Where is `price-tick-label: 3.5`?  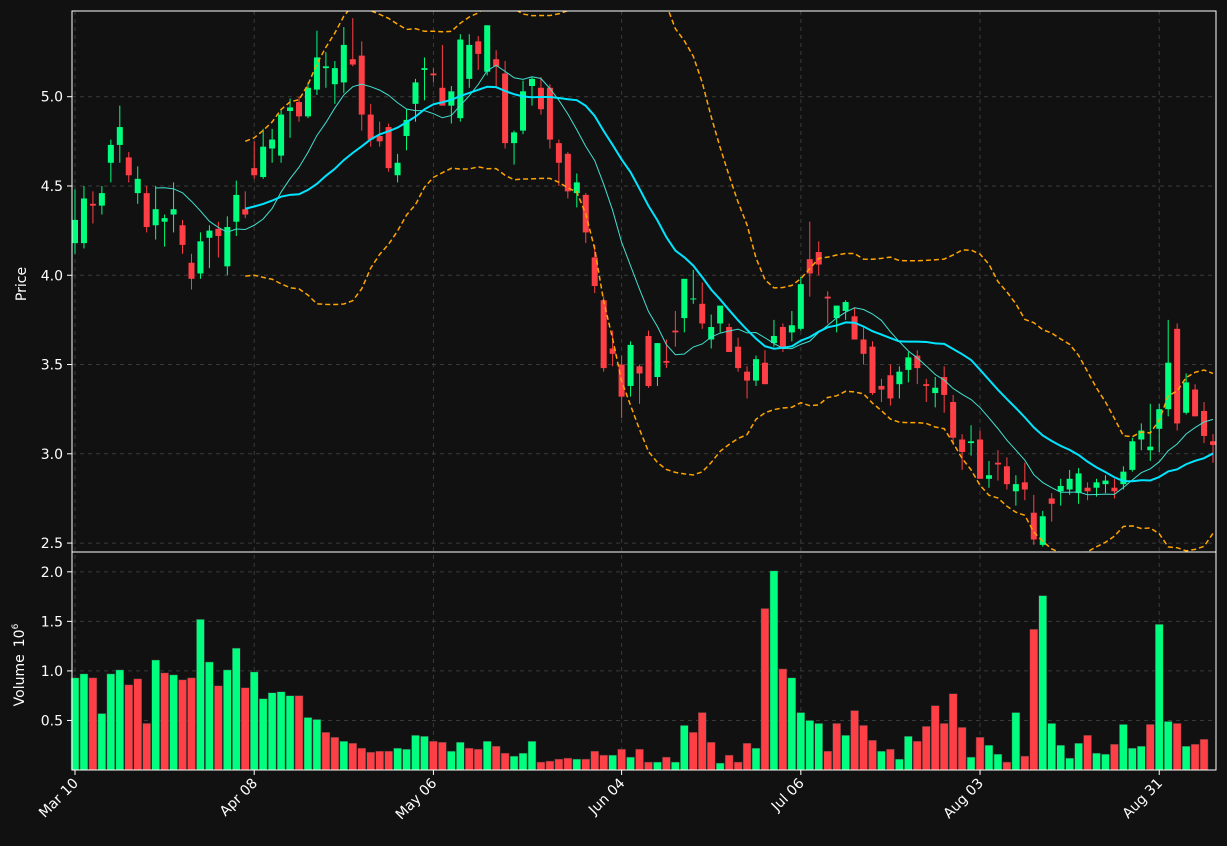 price-tick-label: 3.5 is located at coordinates (52, 366).